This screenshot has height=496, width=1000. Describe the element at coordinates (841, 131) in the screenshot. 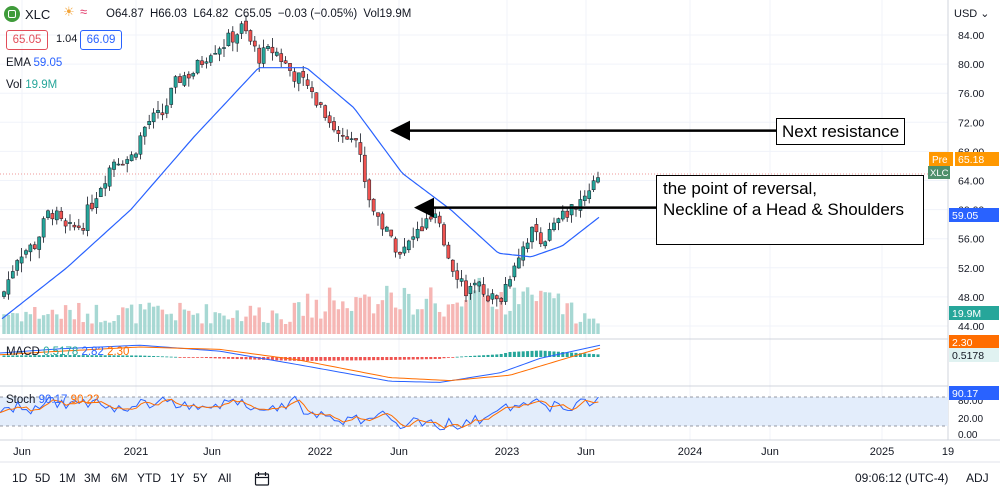

I see `next-resistance-label: Next resistance` at that location.